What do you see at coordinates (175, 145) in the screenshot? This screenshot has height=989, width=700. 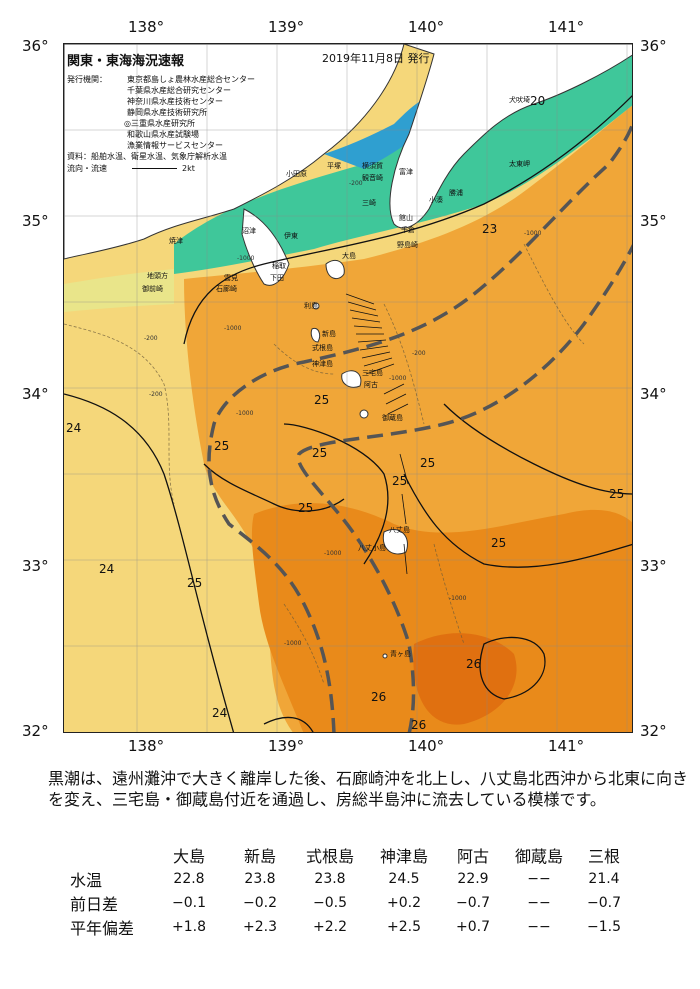 I see `agency-7: 漁業情報サービスセンター` at bounding box center [175, 145].